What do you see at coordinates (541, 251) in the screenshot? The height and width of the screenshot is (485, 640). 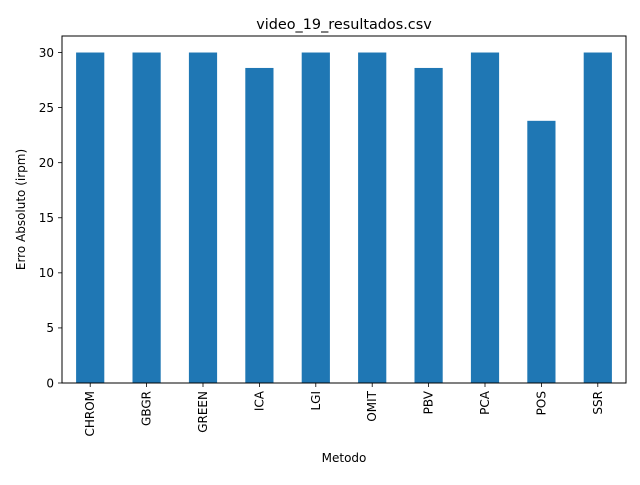 I see `bar-pos` at bounding box center [541, 251].